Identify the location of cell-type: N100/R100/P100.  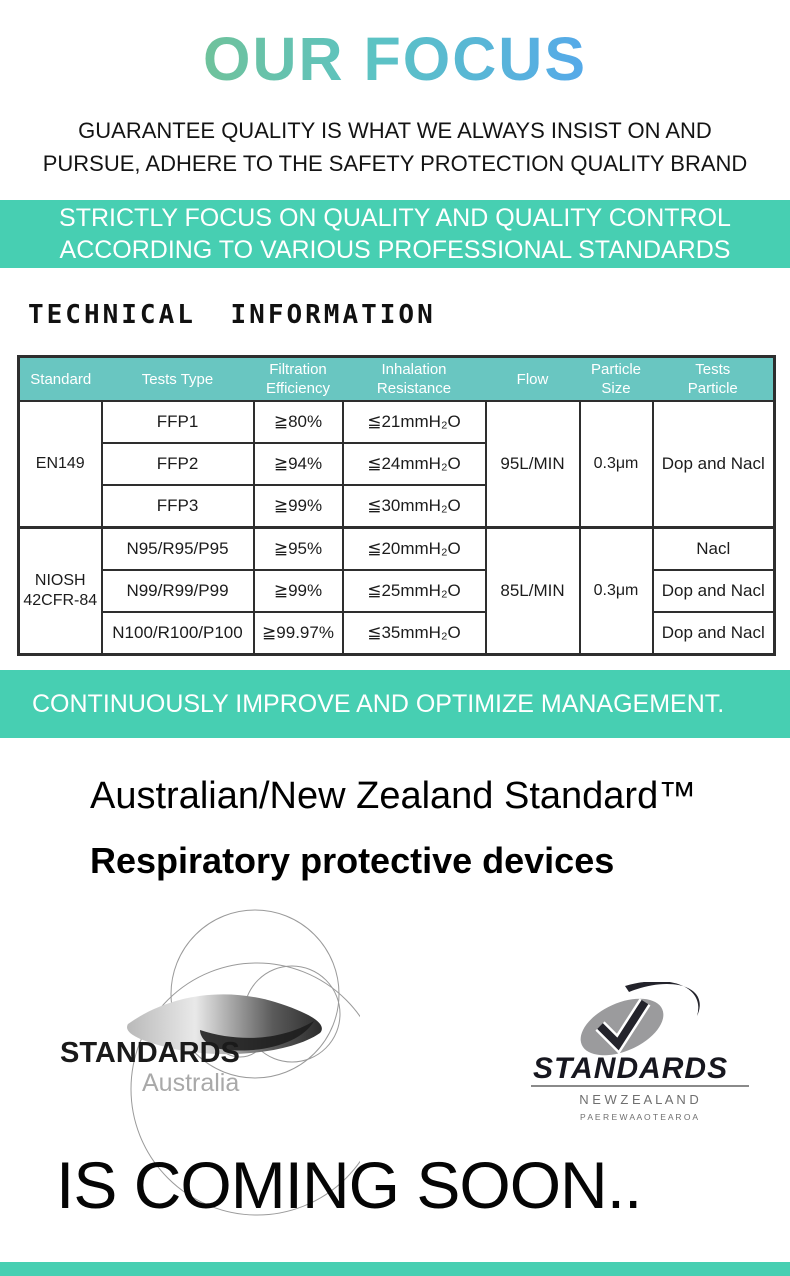
(177, 633).